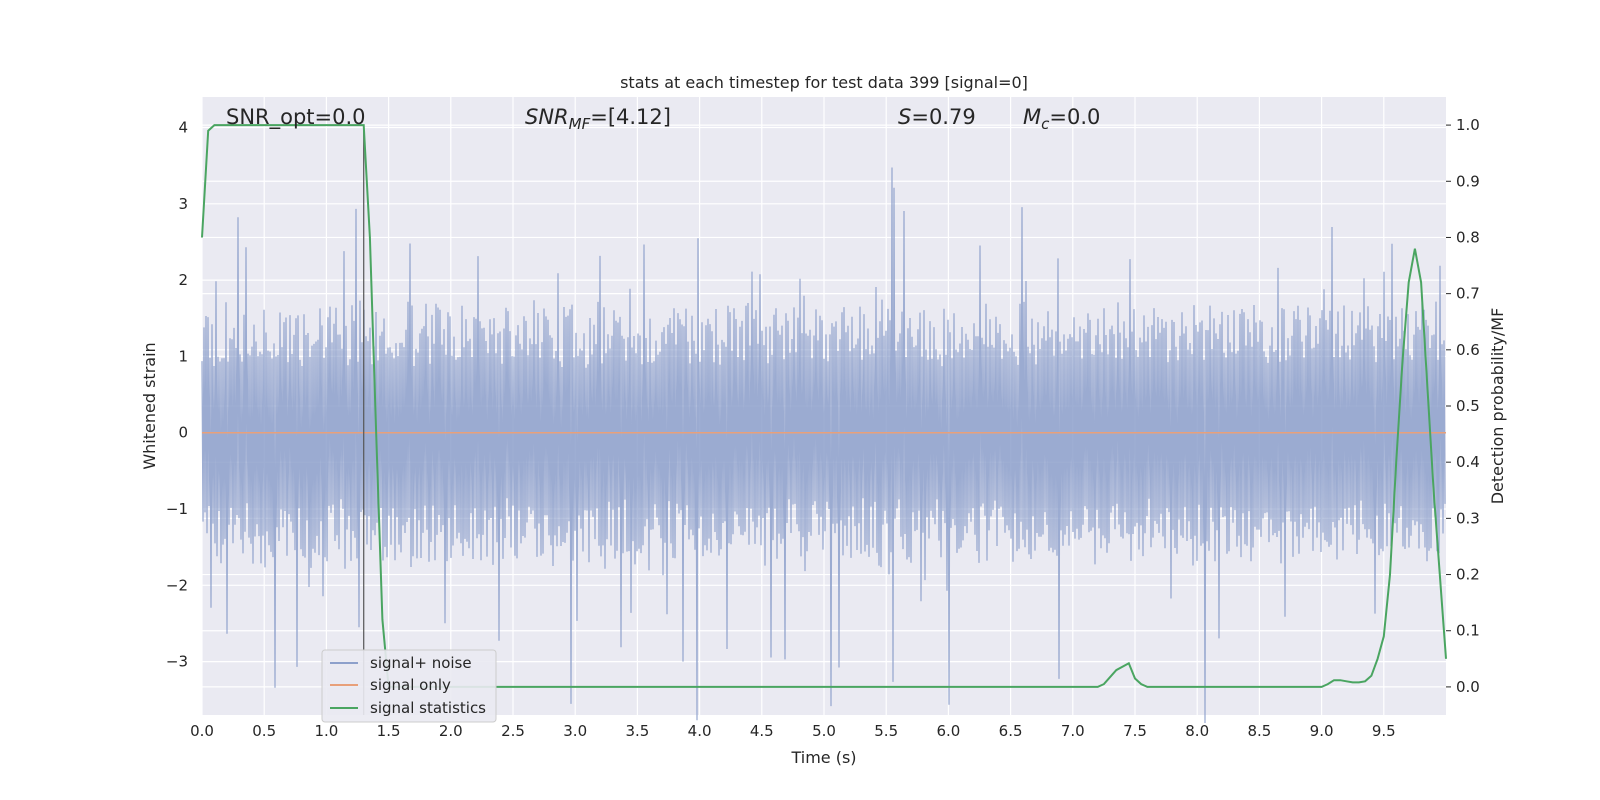  I want to click on x-tick-label: 0.5, so click(264, 731).